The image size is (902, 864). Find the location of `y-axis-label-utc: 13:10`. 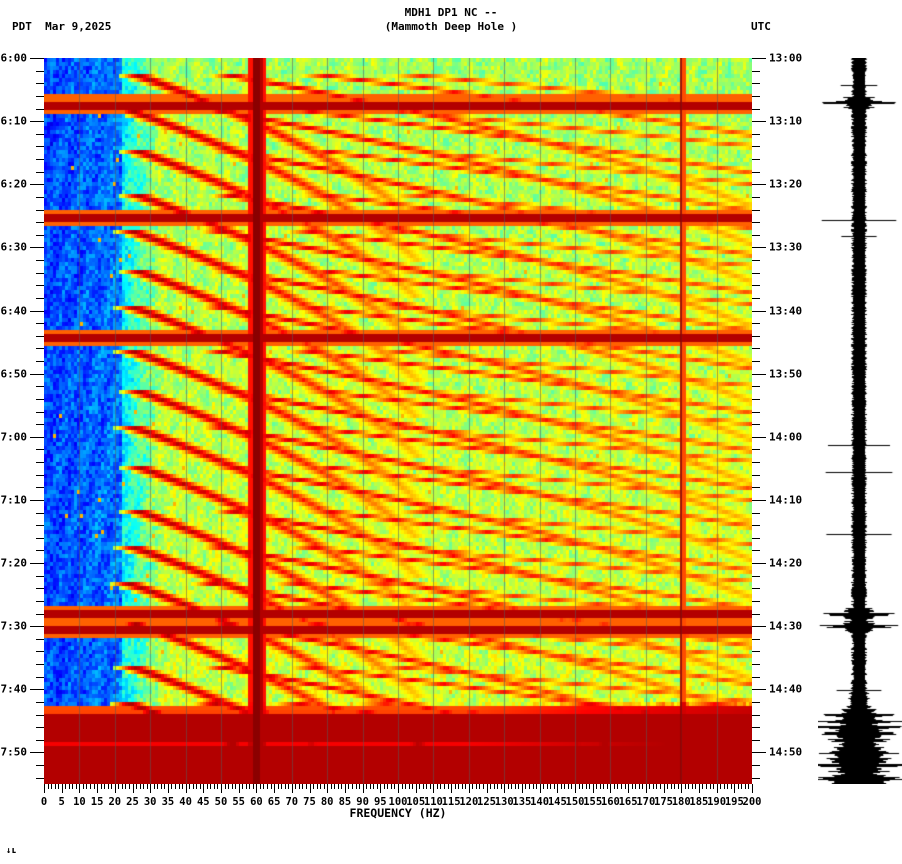

y-axis-label-utc: 13:10 is located at coordinates (786, 121).